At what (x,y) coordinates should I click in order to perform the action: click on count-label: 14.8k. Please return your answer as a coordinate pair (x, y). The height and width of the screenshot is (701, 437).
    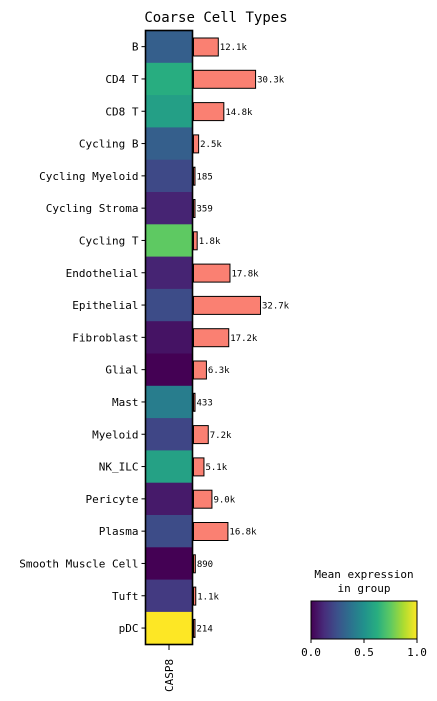
    Looking at the image, I should click on (239, 113).